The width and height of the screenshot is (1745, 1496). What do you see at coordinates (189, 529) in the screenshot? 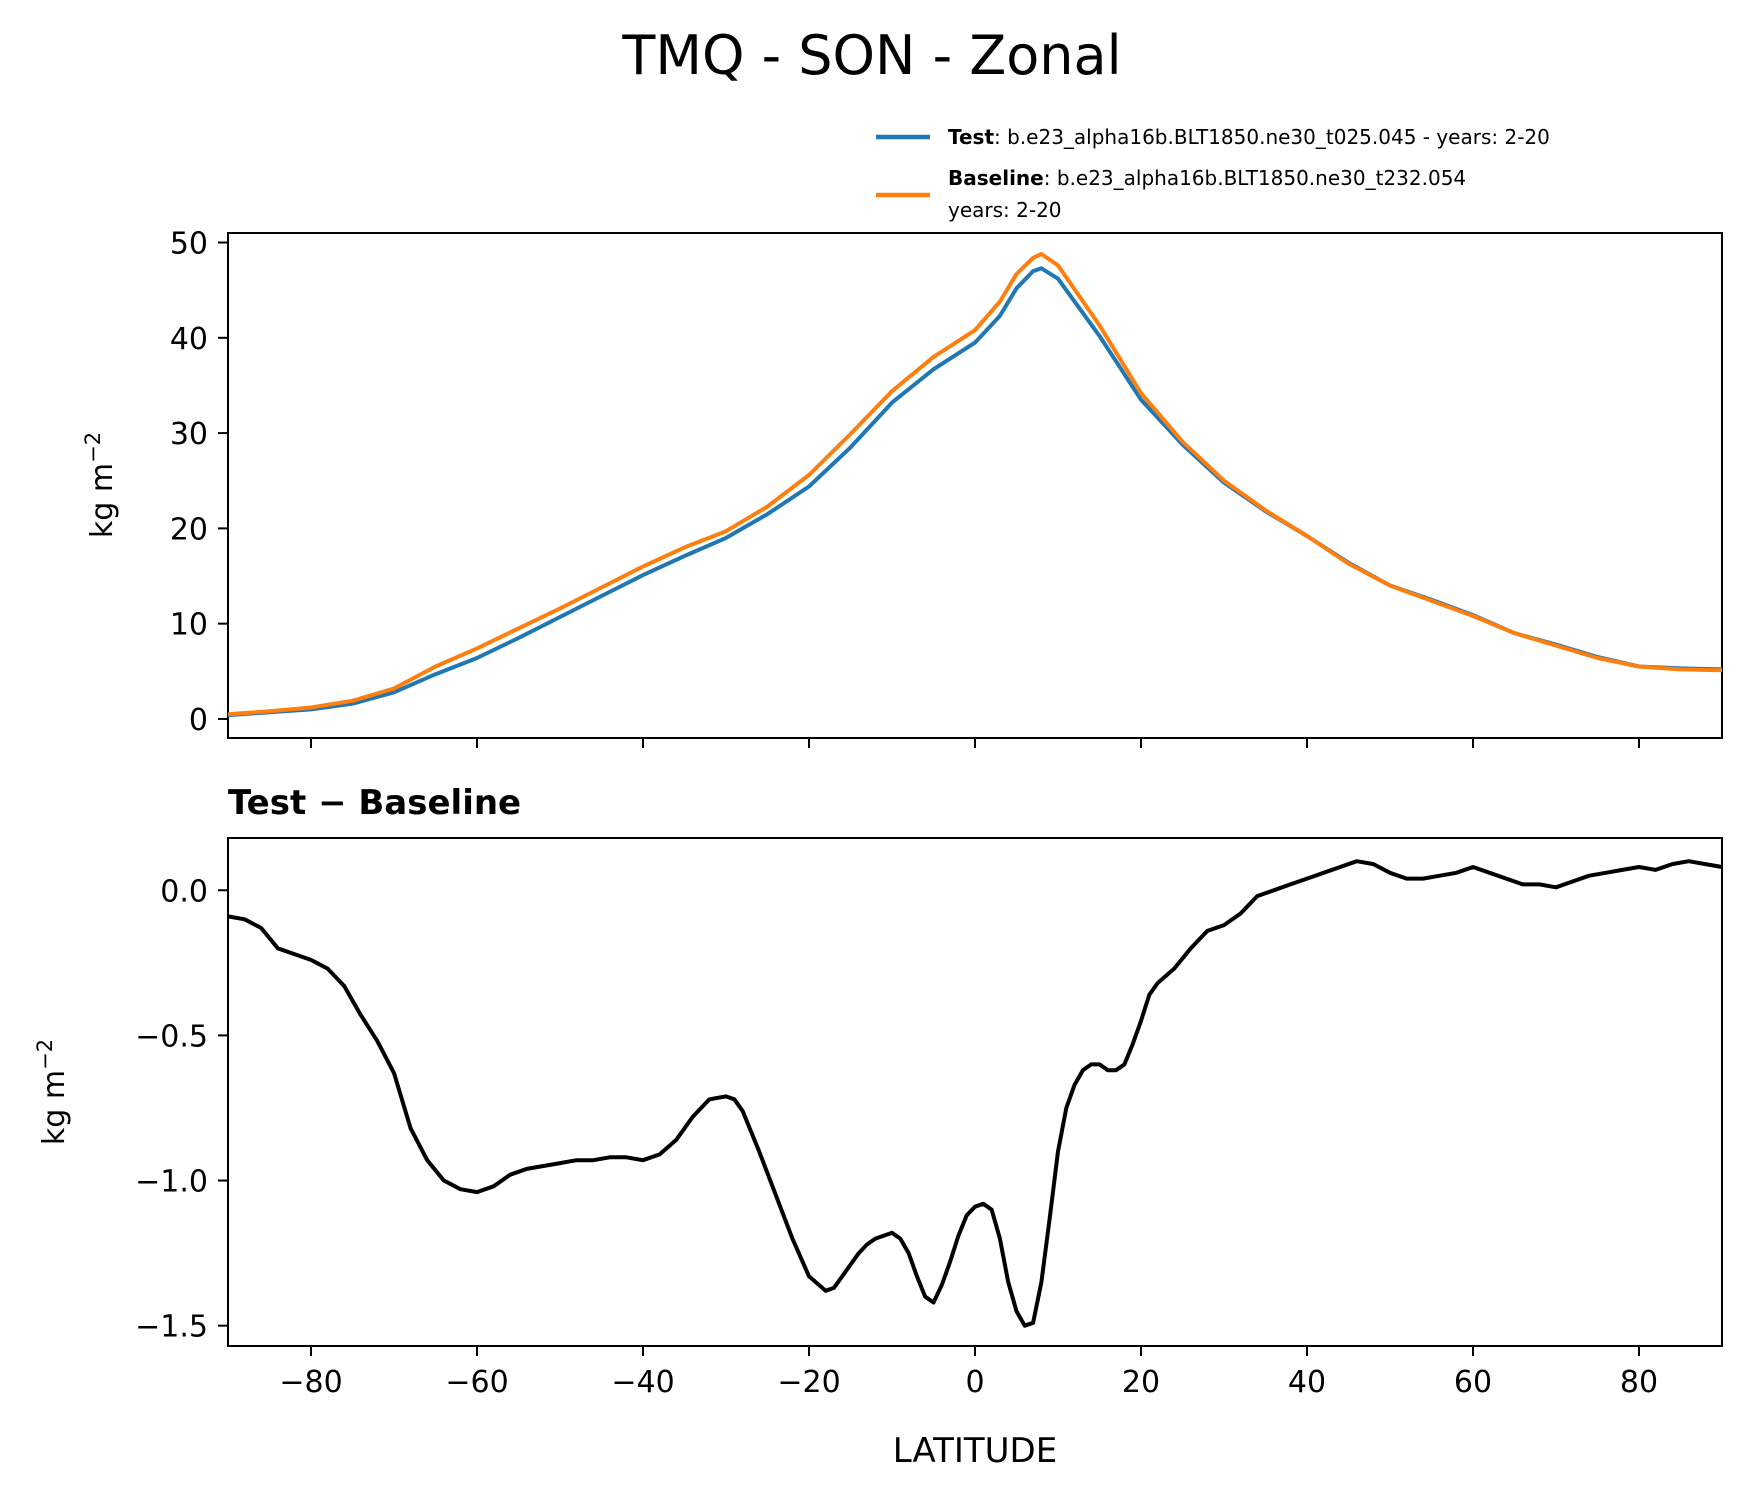
I see `top-y-tick-label: 20` at bounding box center [189, 529].